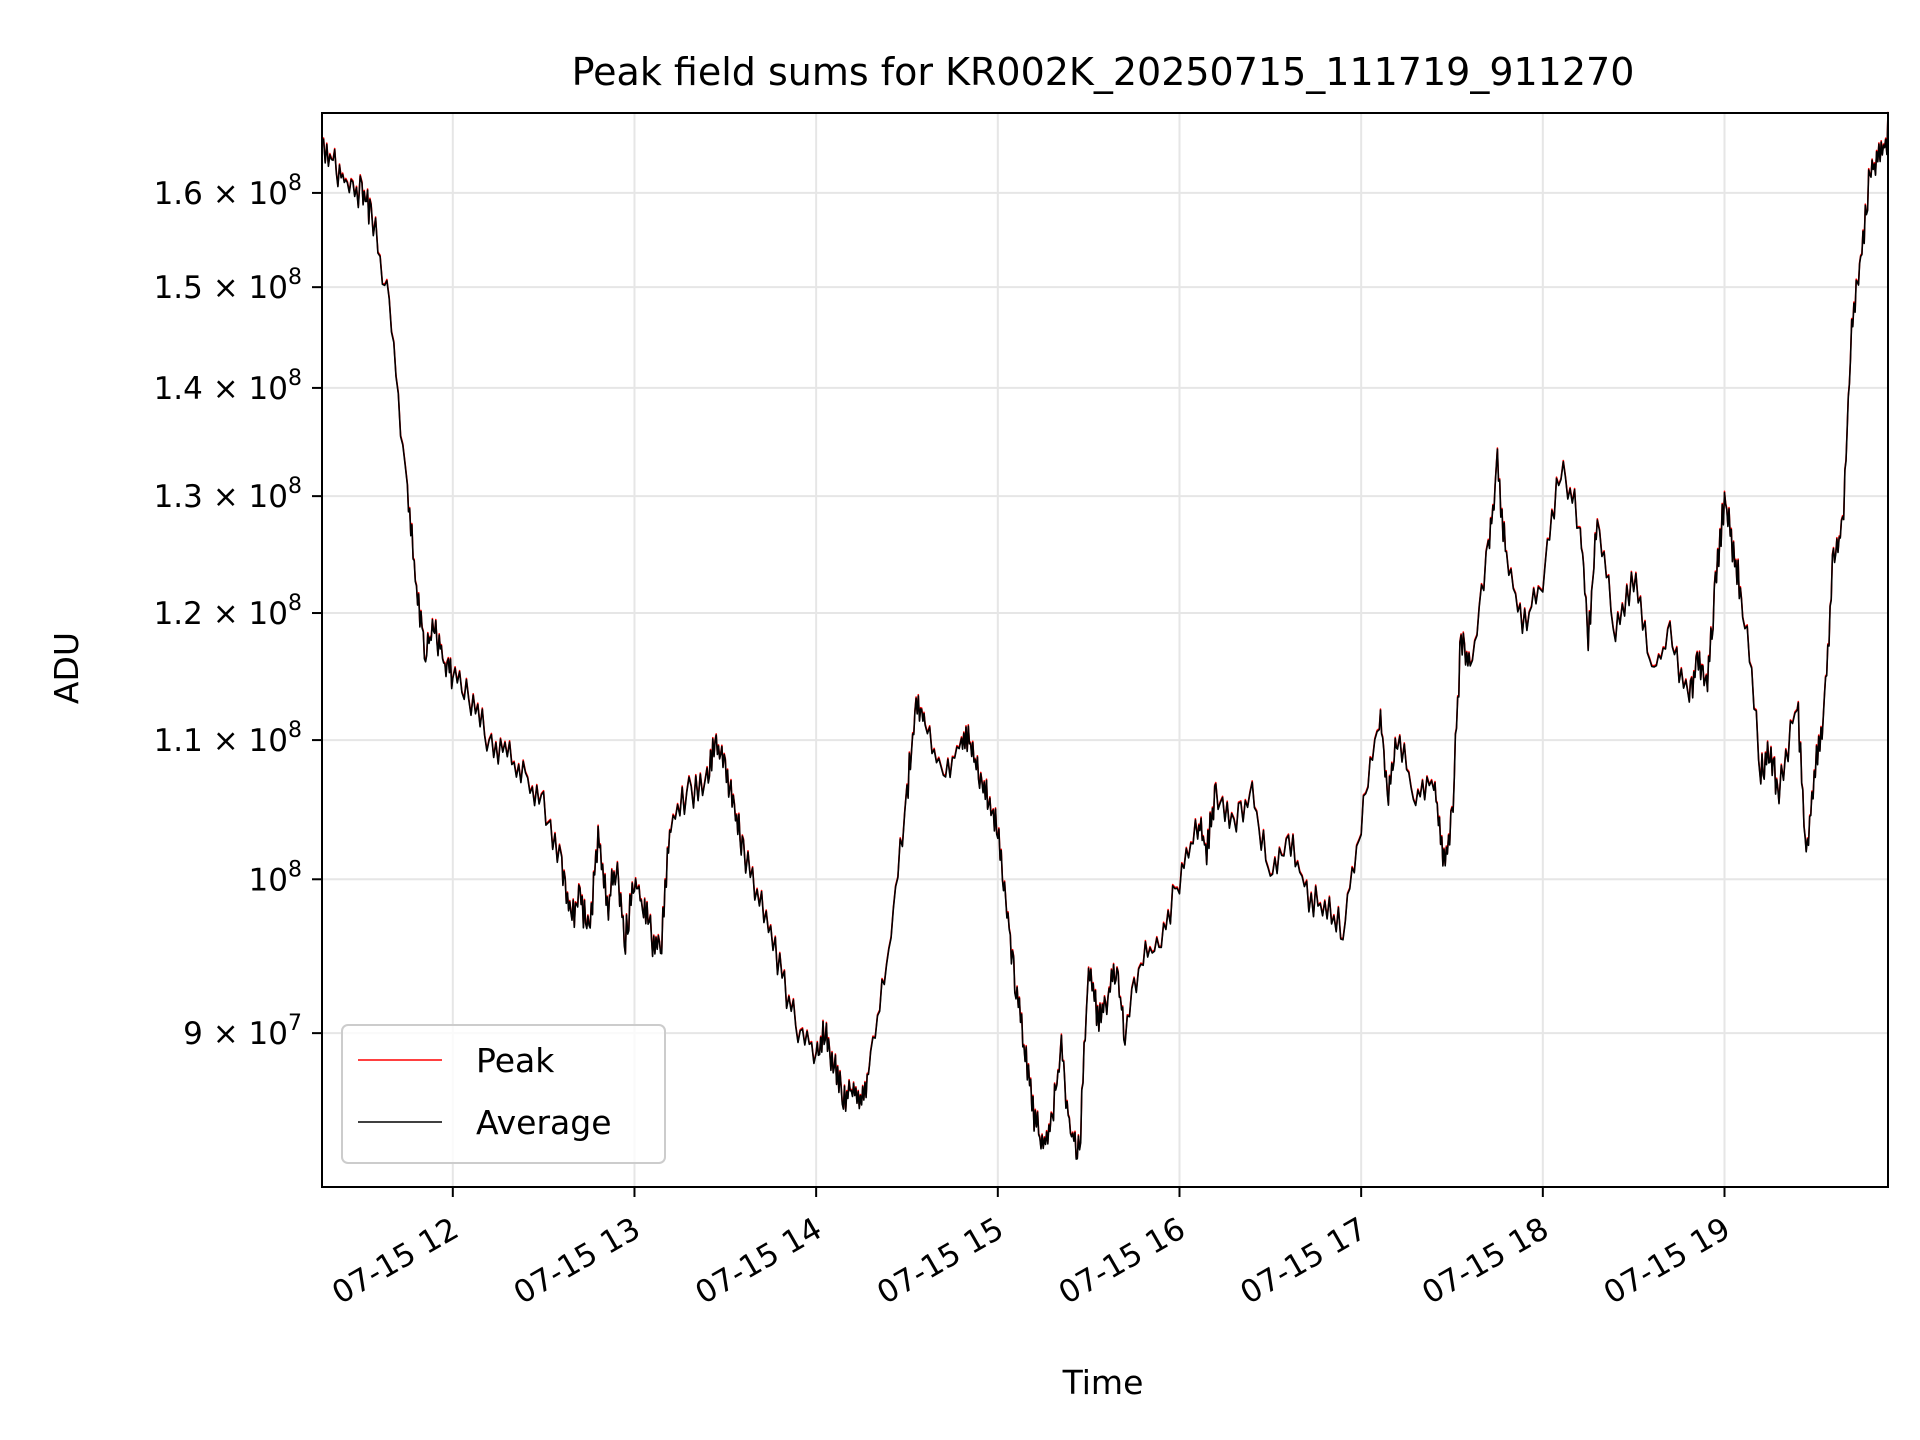  I want to click on y-tick-label: 9 × 107, so click(242, 1031).